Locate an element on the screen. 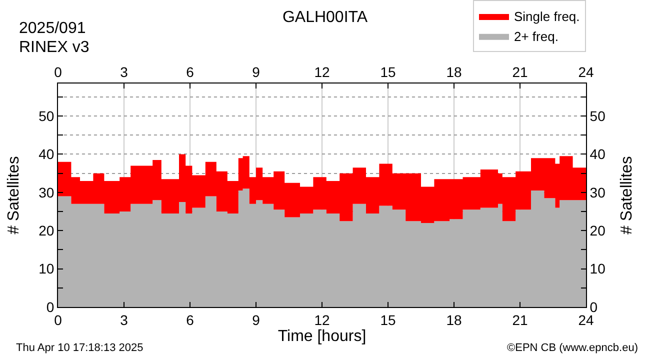  x2-tick-label: 15 is located at coordinates (388, 320).